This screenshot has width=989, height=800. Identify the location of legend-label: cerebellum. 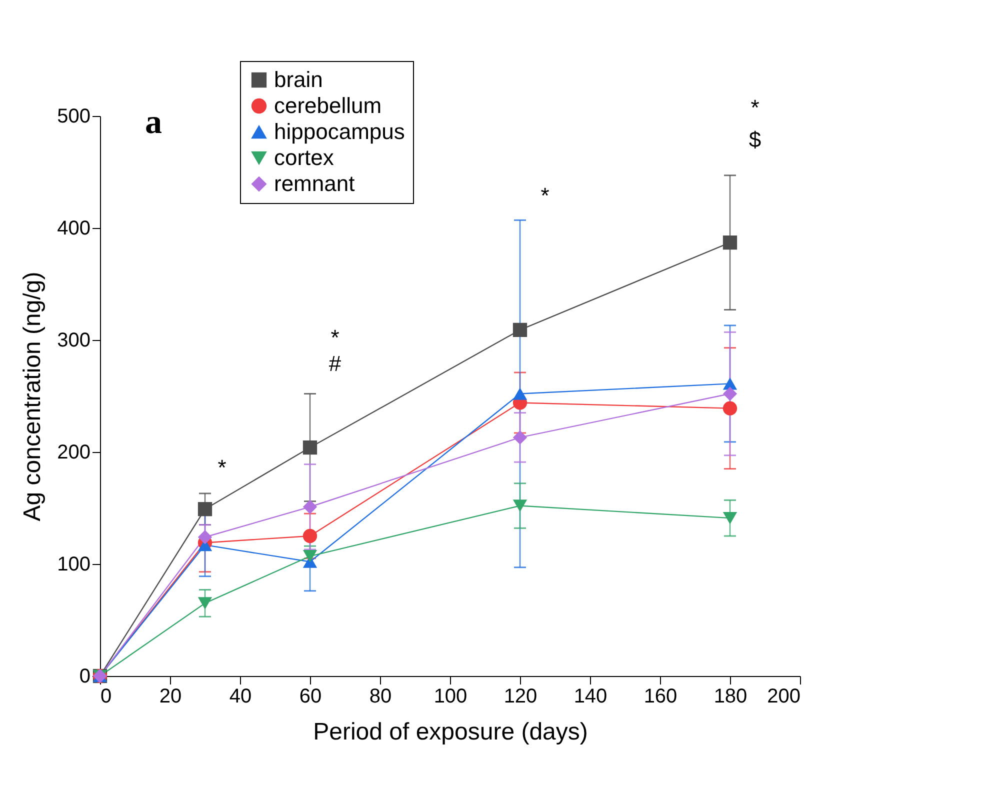
(328, 105).